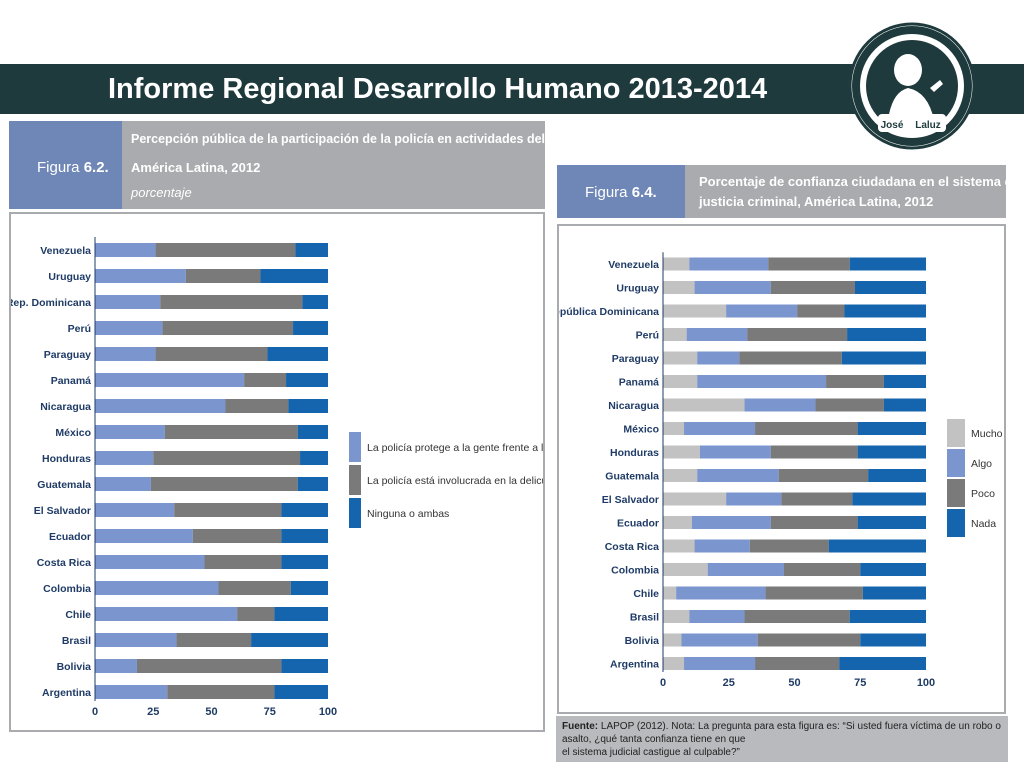 The image size is (1024, 768). What do you see at coordinates (196, 167) in the screenshot?
I see `figure-6-2-title-line2: América Latina, 2012` at bounding box center [196, 167].